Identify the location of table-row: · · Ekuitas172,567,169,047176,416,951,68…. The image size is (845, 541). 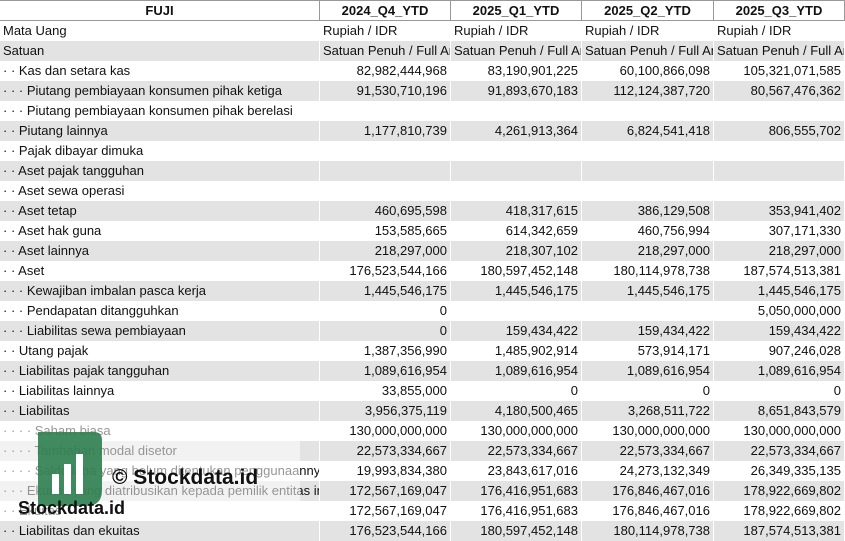
(422, 511).